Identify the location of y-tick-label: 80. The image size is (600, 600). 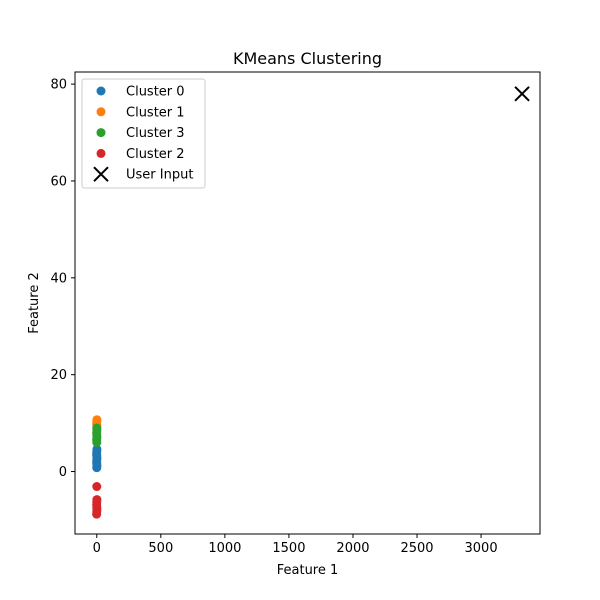
(58, 85).